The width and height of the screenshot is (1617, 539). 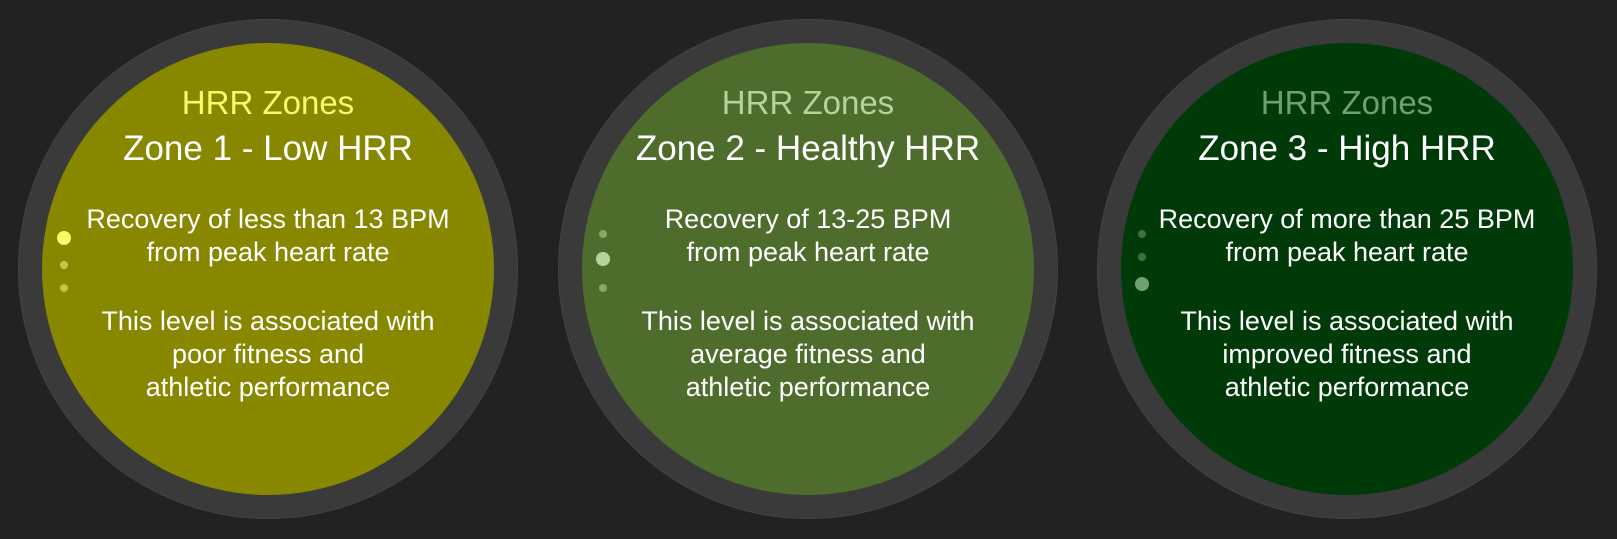 I want to click on zone-title: Zone 3 - High HRR, so click(x=1347, y=148).